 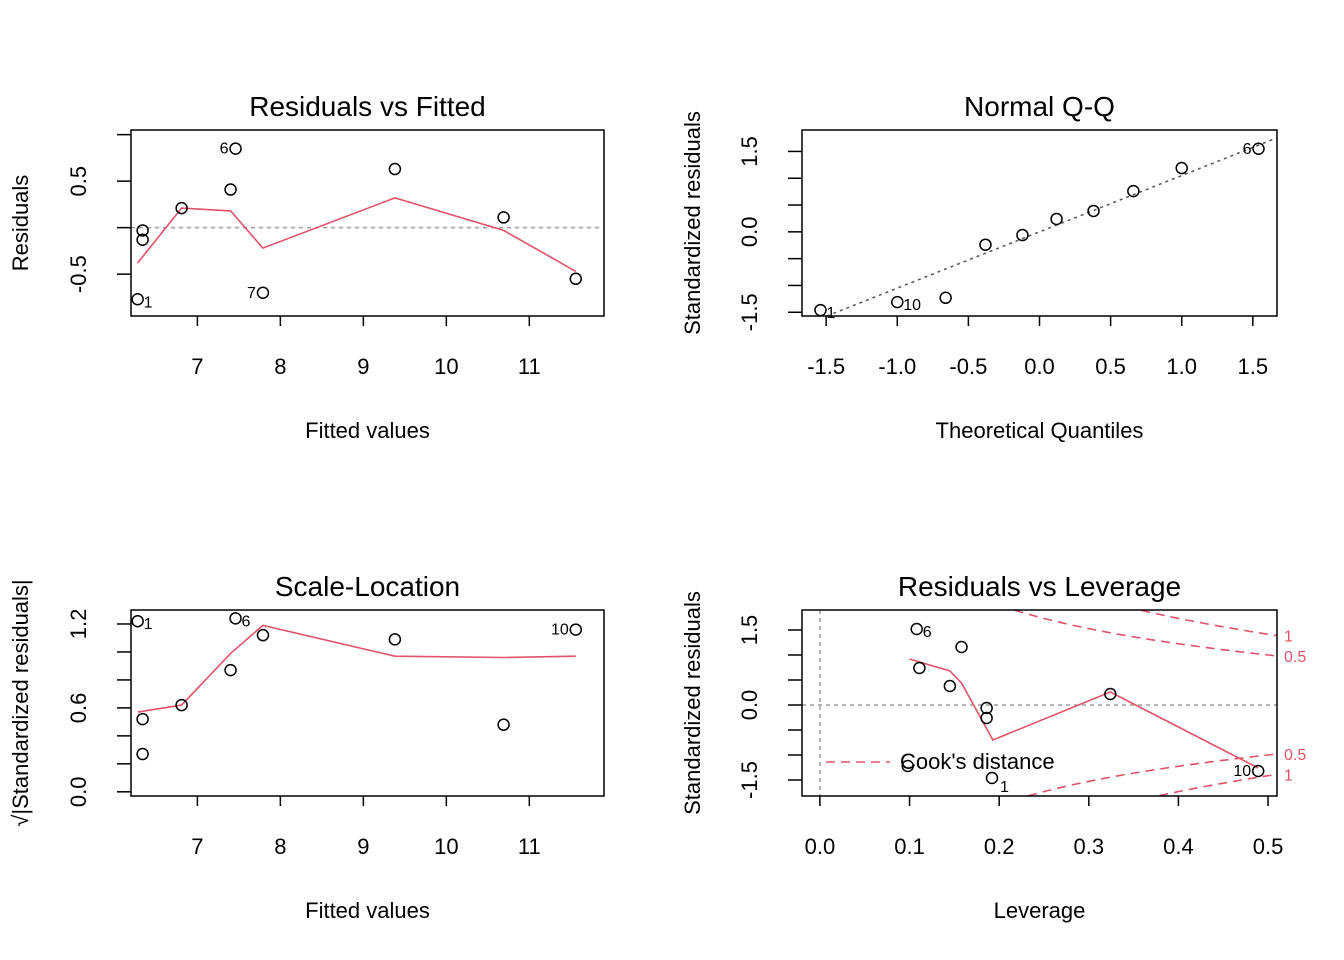 I want to click on x-tick-label: 0.2, so click(x=999, y=846).